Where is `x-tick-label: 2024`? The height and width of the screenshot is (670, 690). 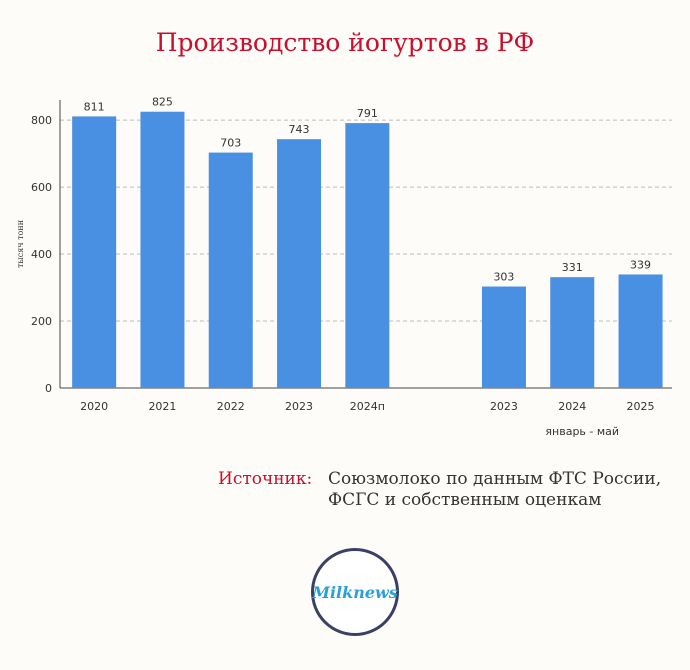 x-tick-label: 2024 is located at coordinates (572, 406).